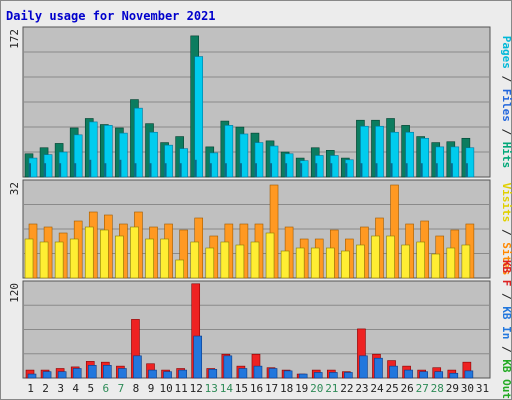 The image size is (512, 400). Describe the element at coordinates (482, 388) in the screenshot. I see `x-tick-label: 31` at that location.